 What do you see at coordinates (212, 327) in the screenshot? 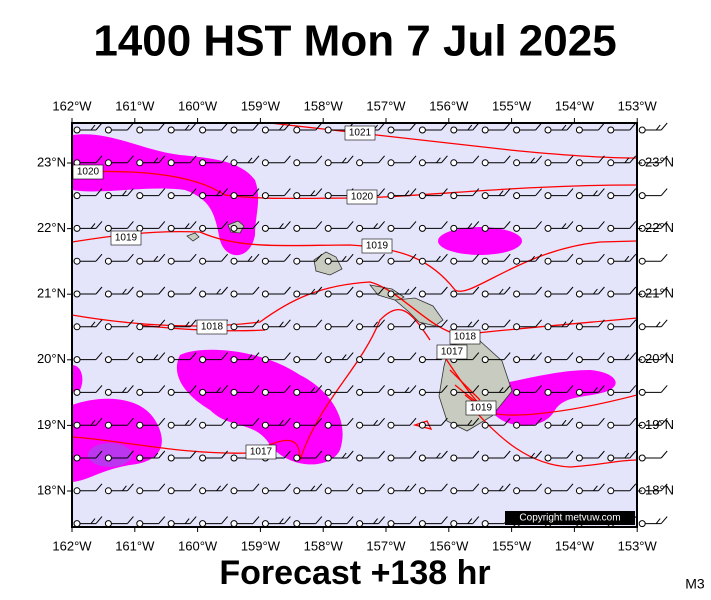
I see `isobar-label-box` at bounding box center [212, 327].